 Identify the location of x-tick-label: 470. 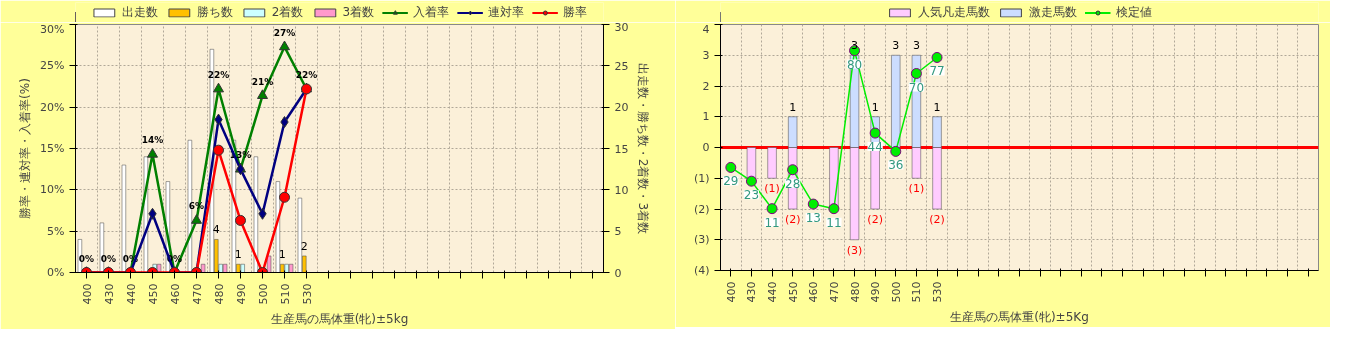
(834, 292).